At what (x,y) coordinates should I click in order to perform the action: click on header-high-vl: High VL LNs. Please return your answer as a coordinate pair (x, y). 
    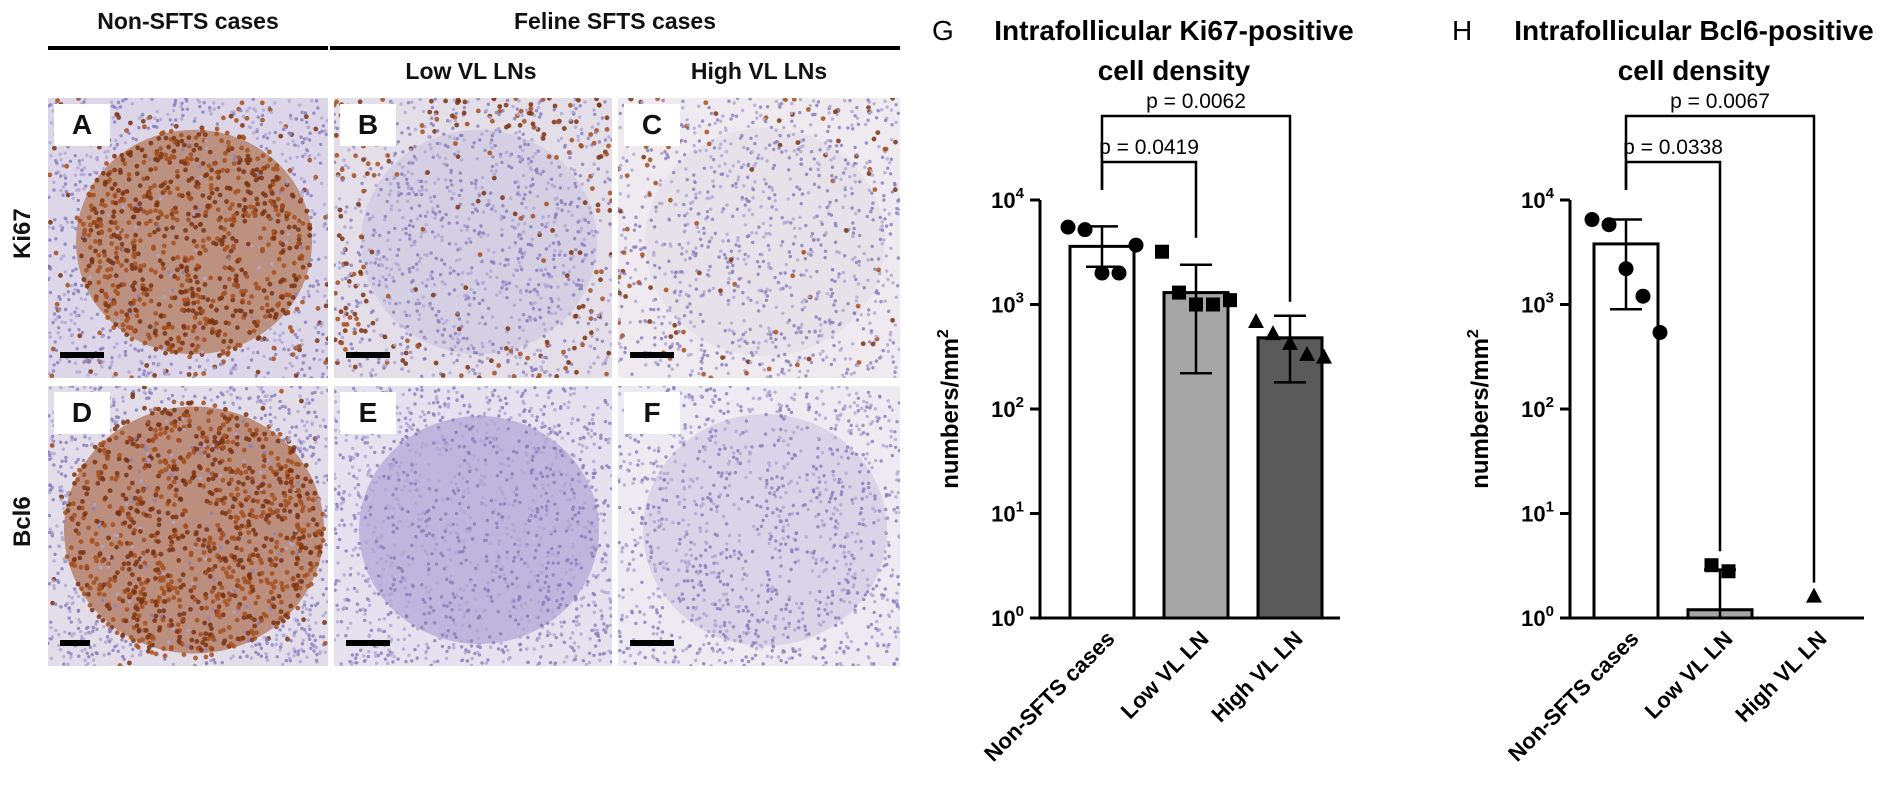
    Looking at the image, I should click on (759, 71).